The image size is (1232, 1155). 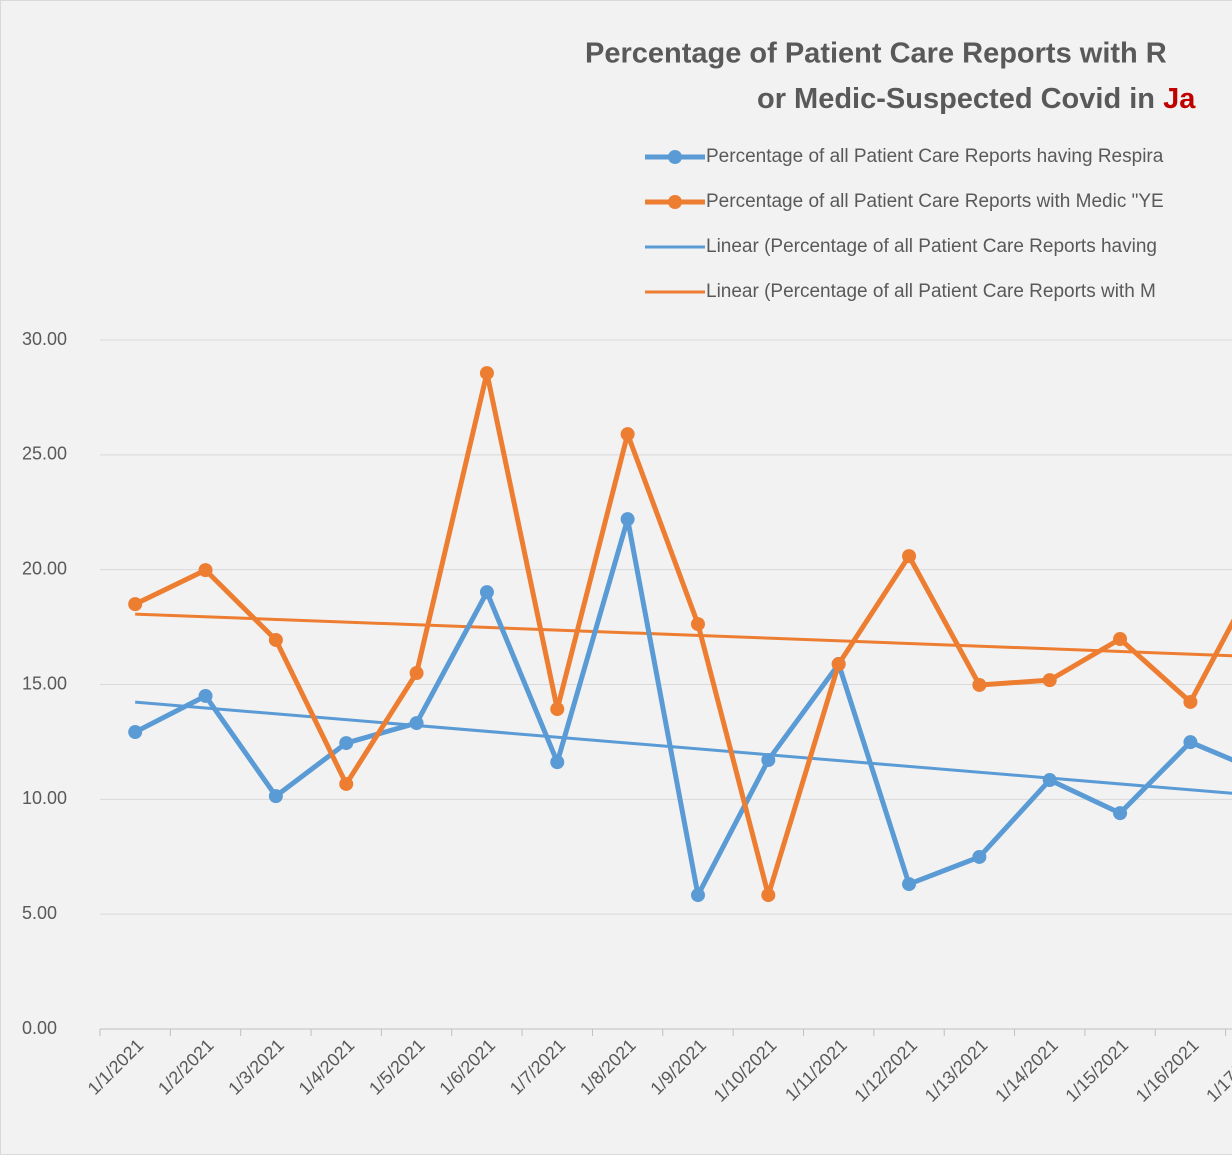 I want to click on y-tick-label: 10.00, so click(x=44, y=798).